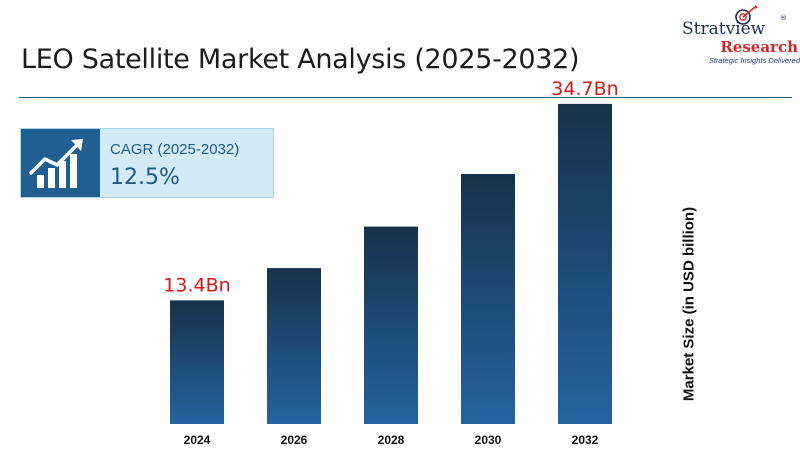 Image resolution: width=800 pixels, height=457 pixels. Describe the element at coordinates (746, 15) in the screenshot. I see `logo-target-icon` at that location.